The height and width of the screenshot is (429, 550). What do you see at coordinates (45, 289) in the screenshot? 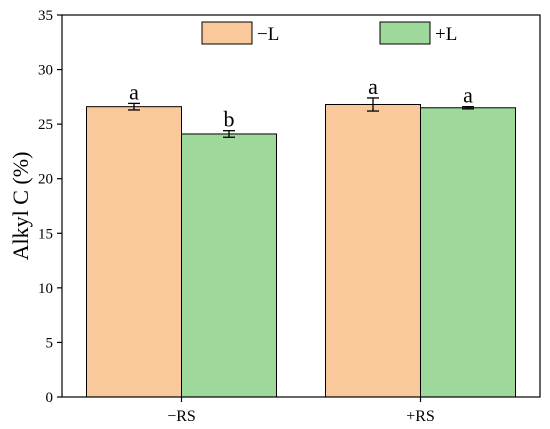
I see `y-tick-label-10: 10` at bounding box center [45, 289].